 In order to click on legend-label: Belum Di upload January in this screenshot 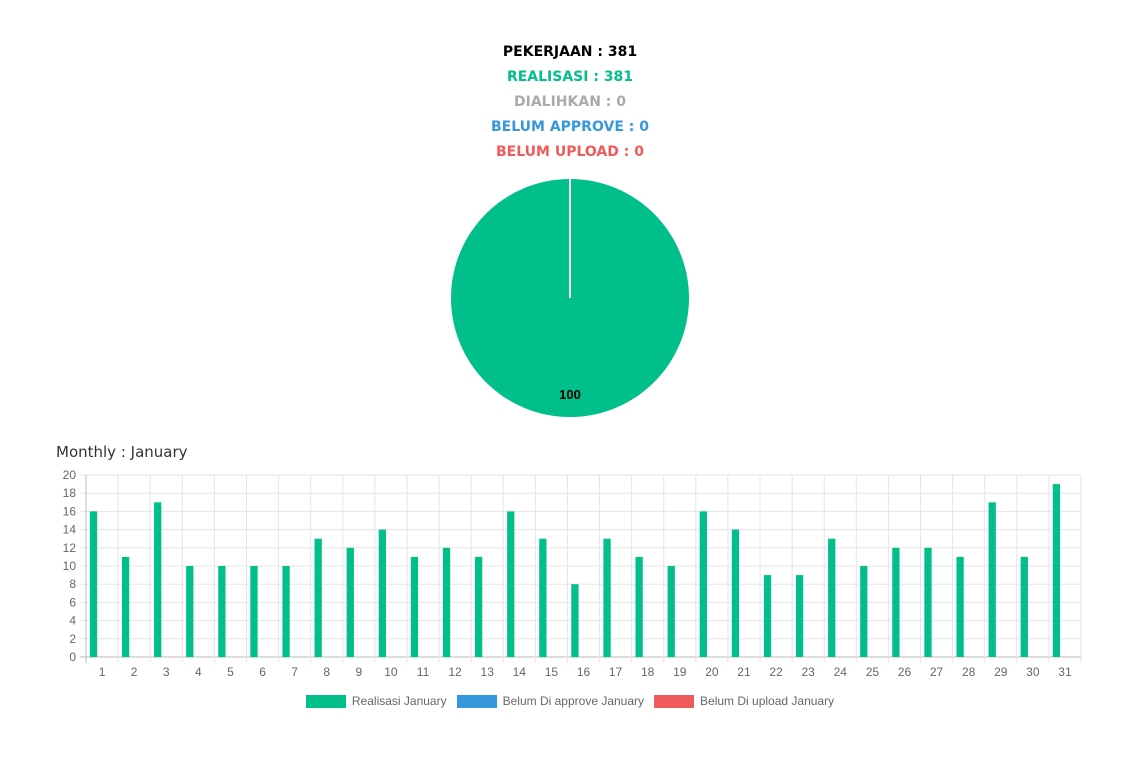, I will do `click(767, 701)`.